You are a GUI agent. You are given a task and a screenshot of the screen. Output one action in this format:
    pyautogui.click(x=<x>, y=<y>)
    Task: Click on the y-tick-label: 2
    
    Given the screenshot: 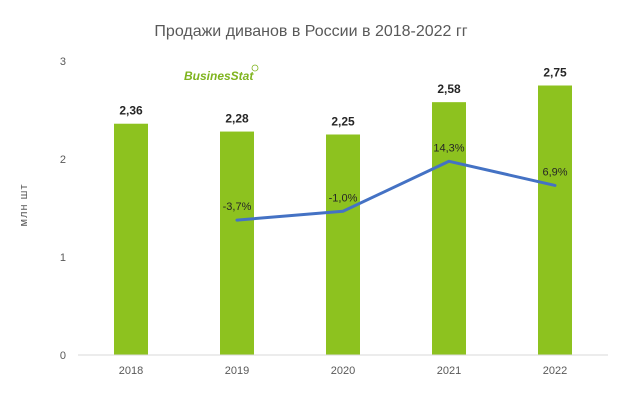 What is the action you would take?
    pyautogui.click(x=63, y=160)
    